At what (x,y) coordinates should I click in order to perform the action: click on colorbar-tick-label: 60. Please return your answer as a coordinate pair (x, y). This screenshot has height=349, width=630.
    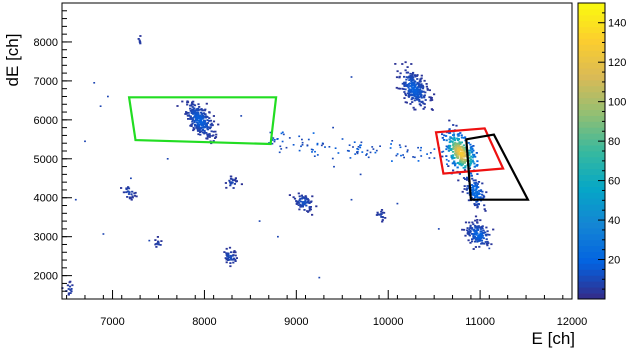
    Looking at the image, I should click on (614, 182).